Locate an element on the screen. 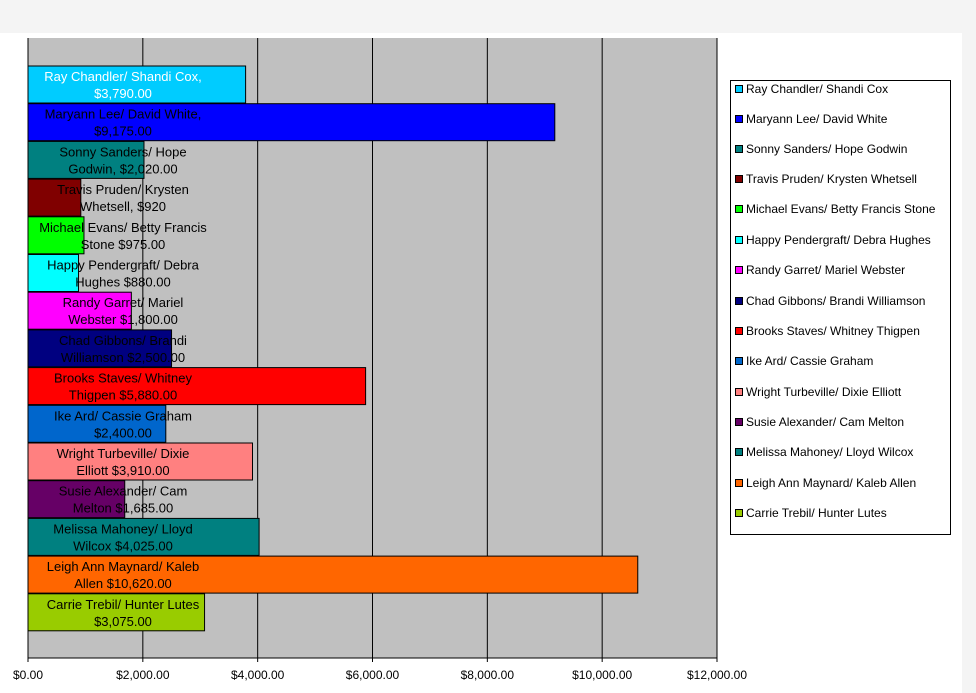 The width and height of the screenshot is (976, 693). bar-data-label: Travis Pruden/ Krysten is located at coordinates (123, 189).